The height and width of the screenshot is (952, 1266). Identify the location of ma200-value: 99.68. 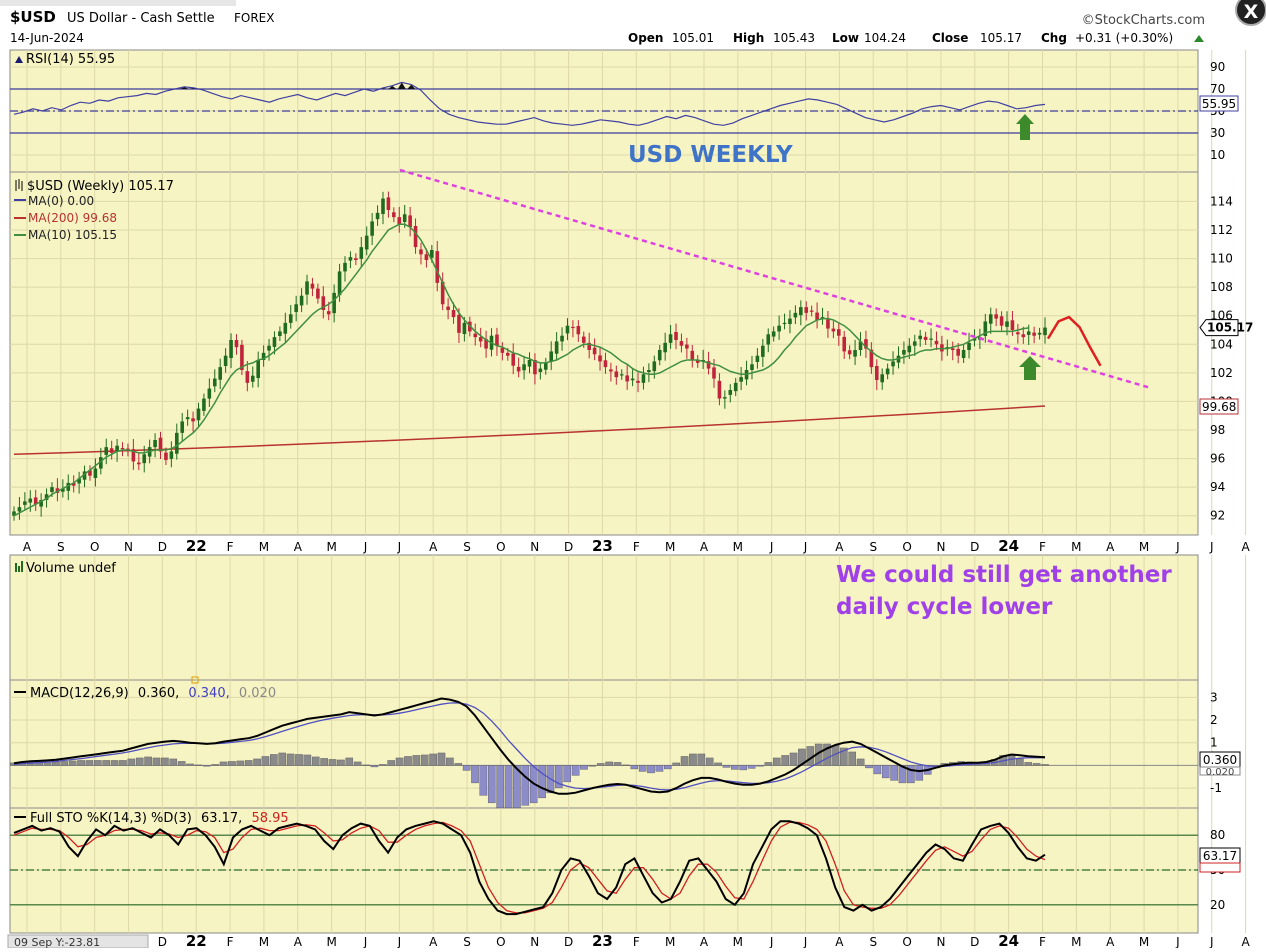
(1219, 407).